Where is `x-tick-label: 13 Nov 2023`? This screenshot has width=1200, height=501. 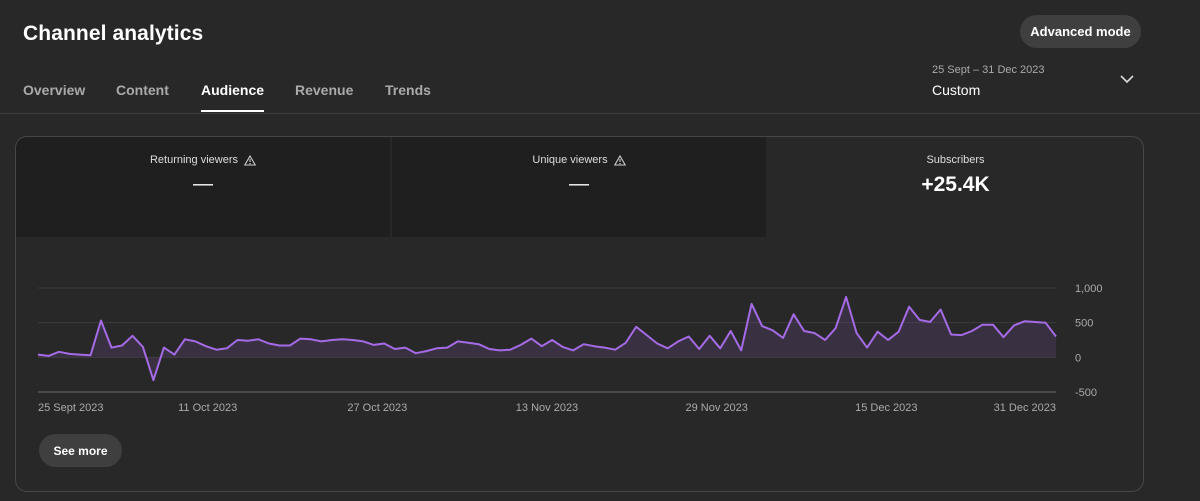
x-tick-label: 13 Nov 2023 is located at coordinates (547, 408).